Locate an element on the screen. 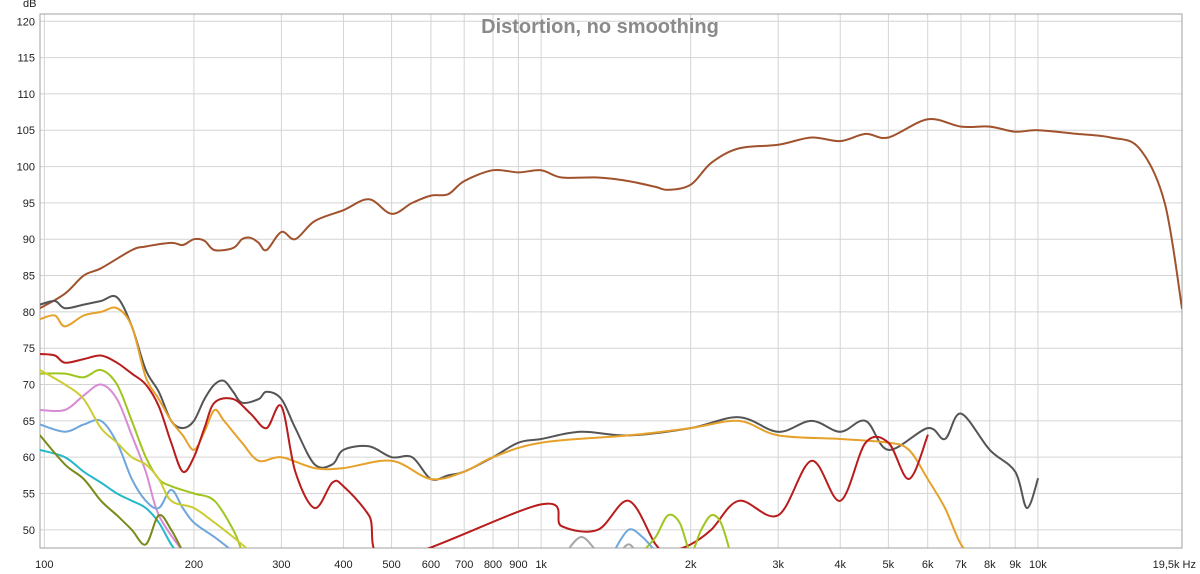  y-tick-label: 100 is located at coordinates (26, 168).